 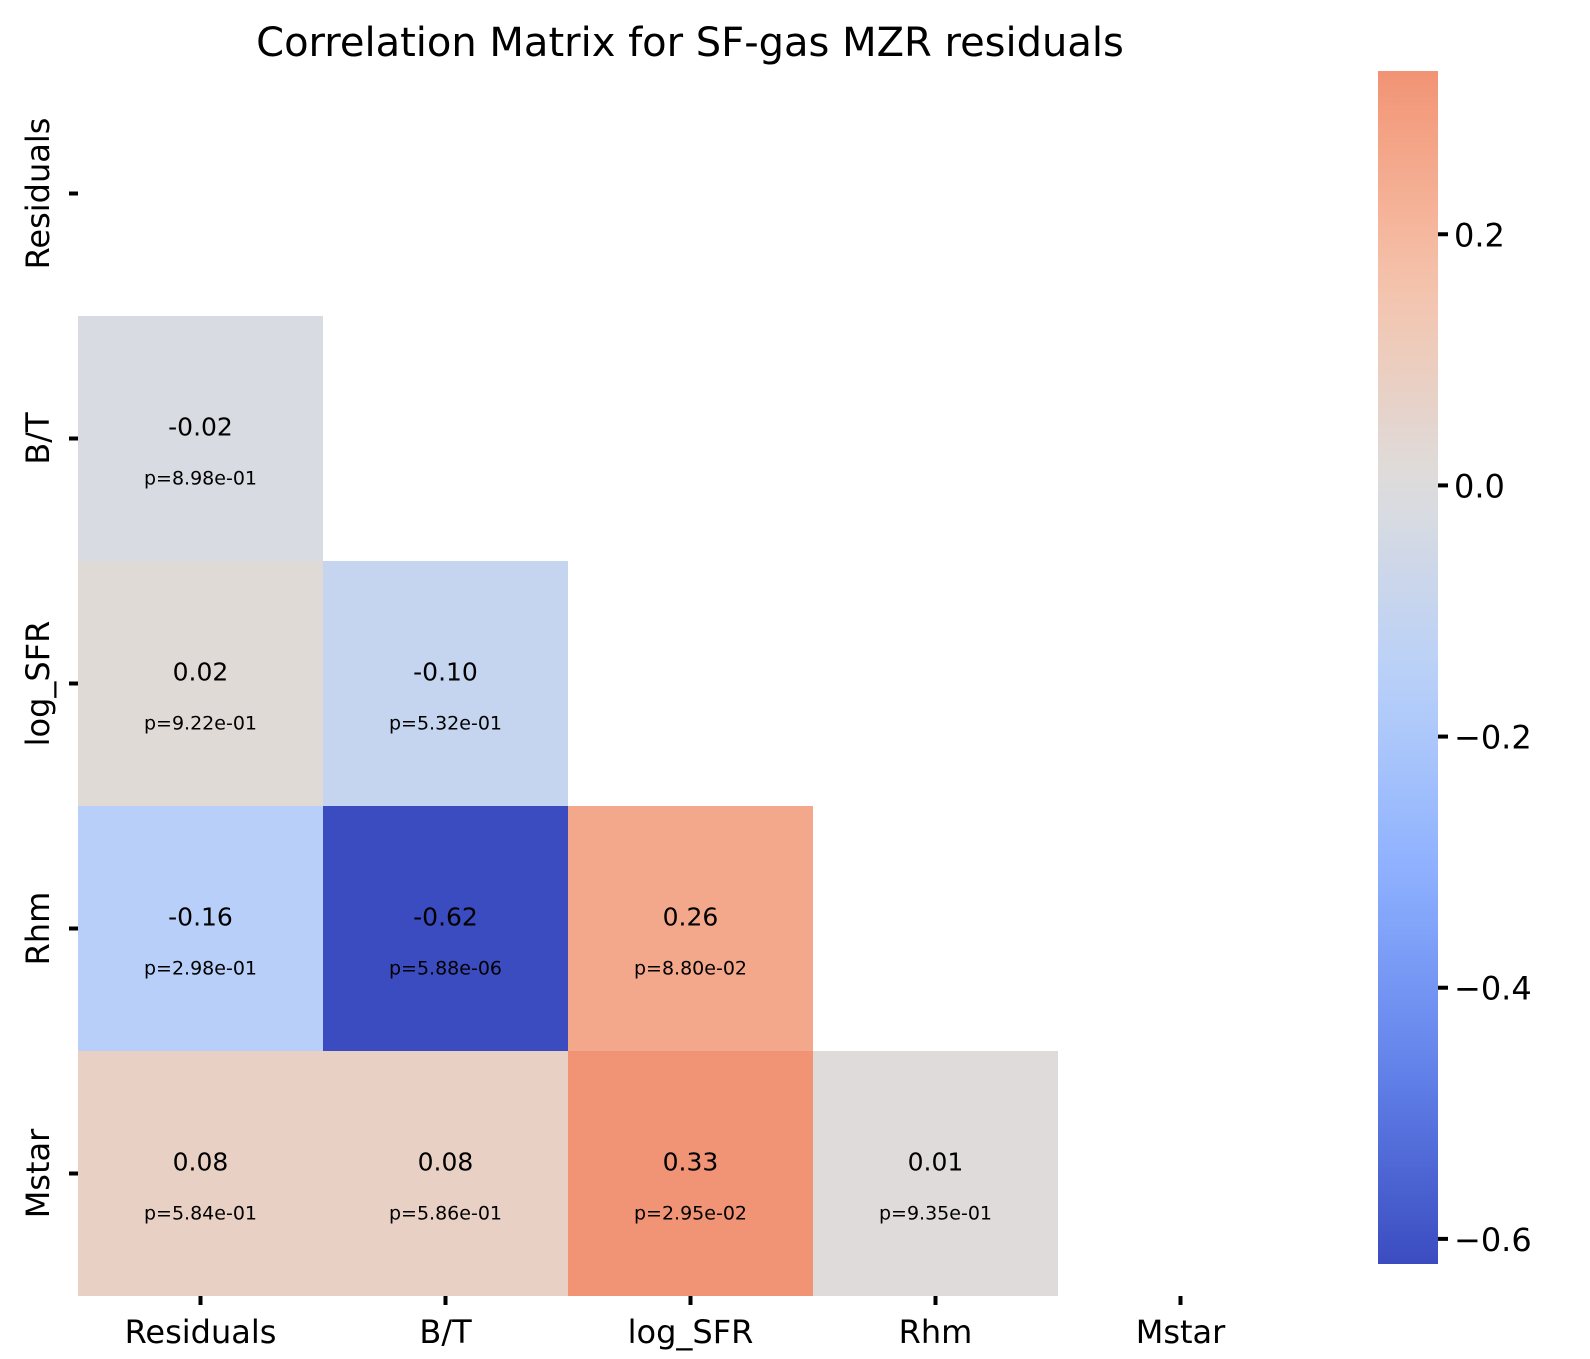 I want to click on x-tick-label: Rhm, so click(x=936, y=1332).